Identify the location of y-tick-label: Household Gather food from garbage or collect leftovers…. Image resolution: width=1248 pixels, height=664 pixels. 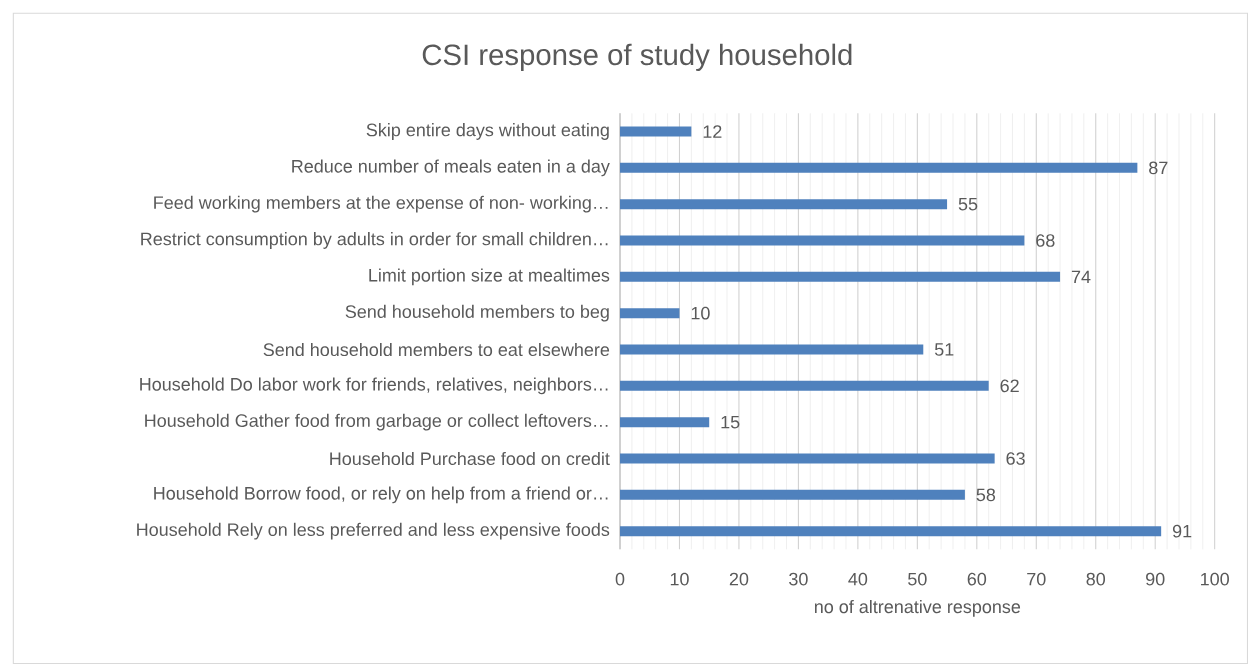
(376, 422).